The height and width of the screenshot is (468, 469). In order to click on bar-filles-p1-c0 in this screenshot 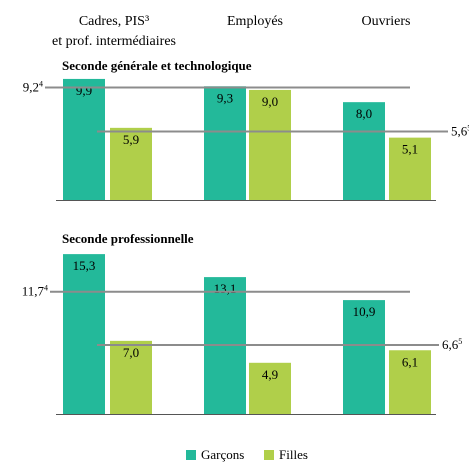, I will do `click(131, 377)`.